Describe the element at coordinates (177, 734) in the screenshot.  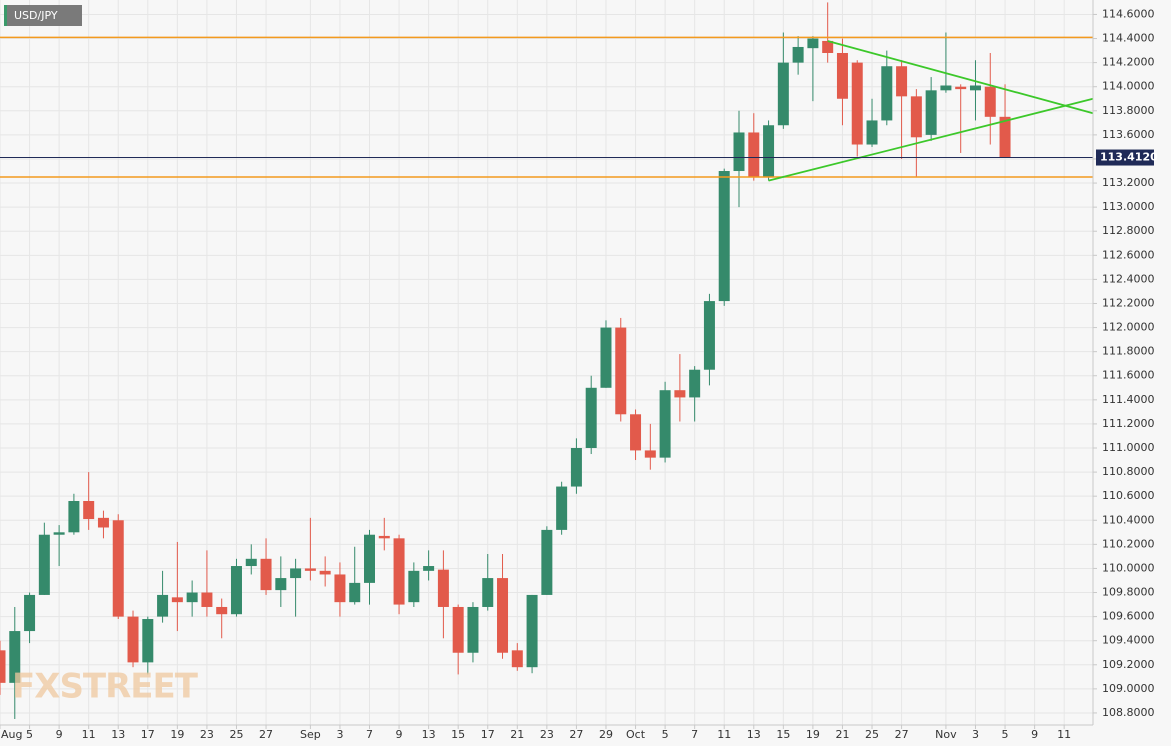
I see `x-tick-label: 19` at that location.